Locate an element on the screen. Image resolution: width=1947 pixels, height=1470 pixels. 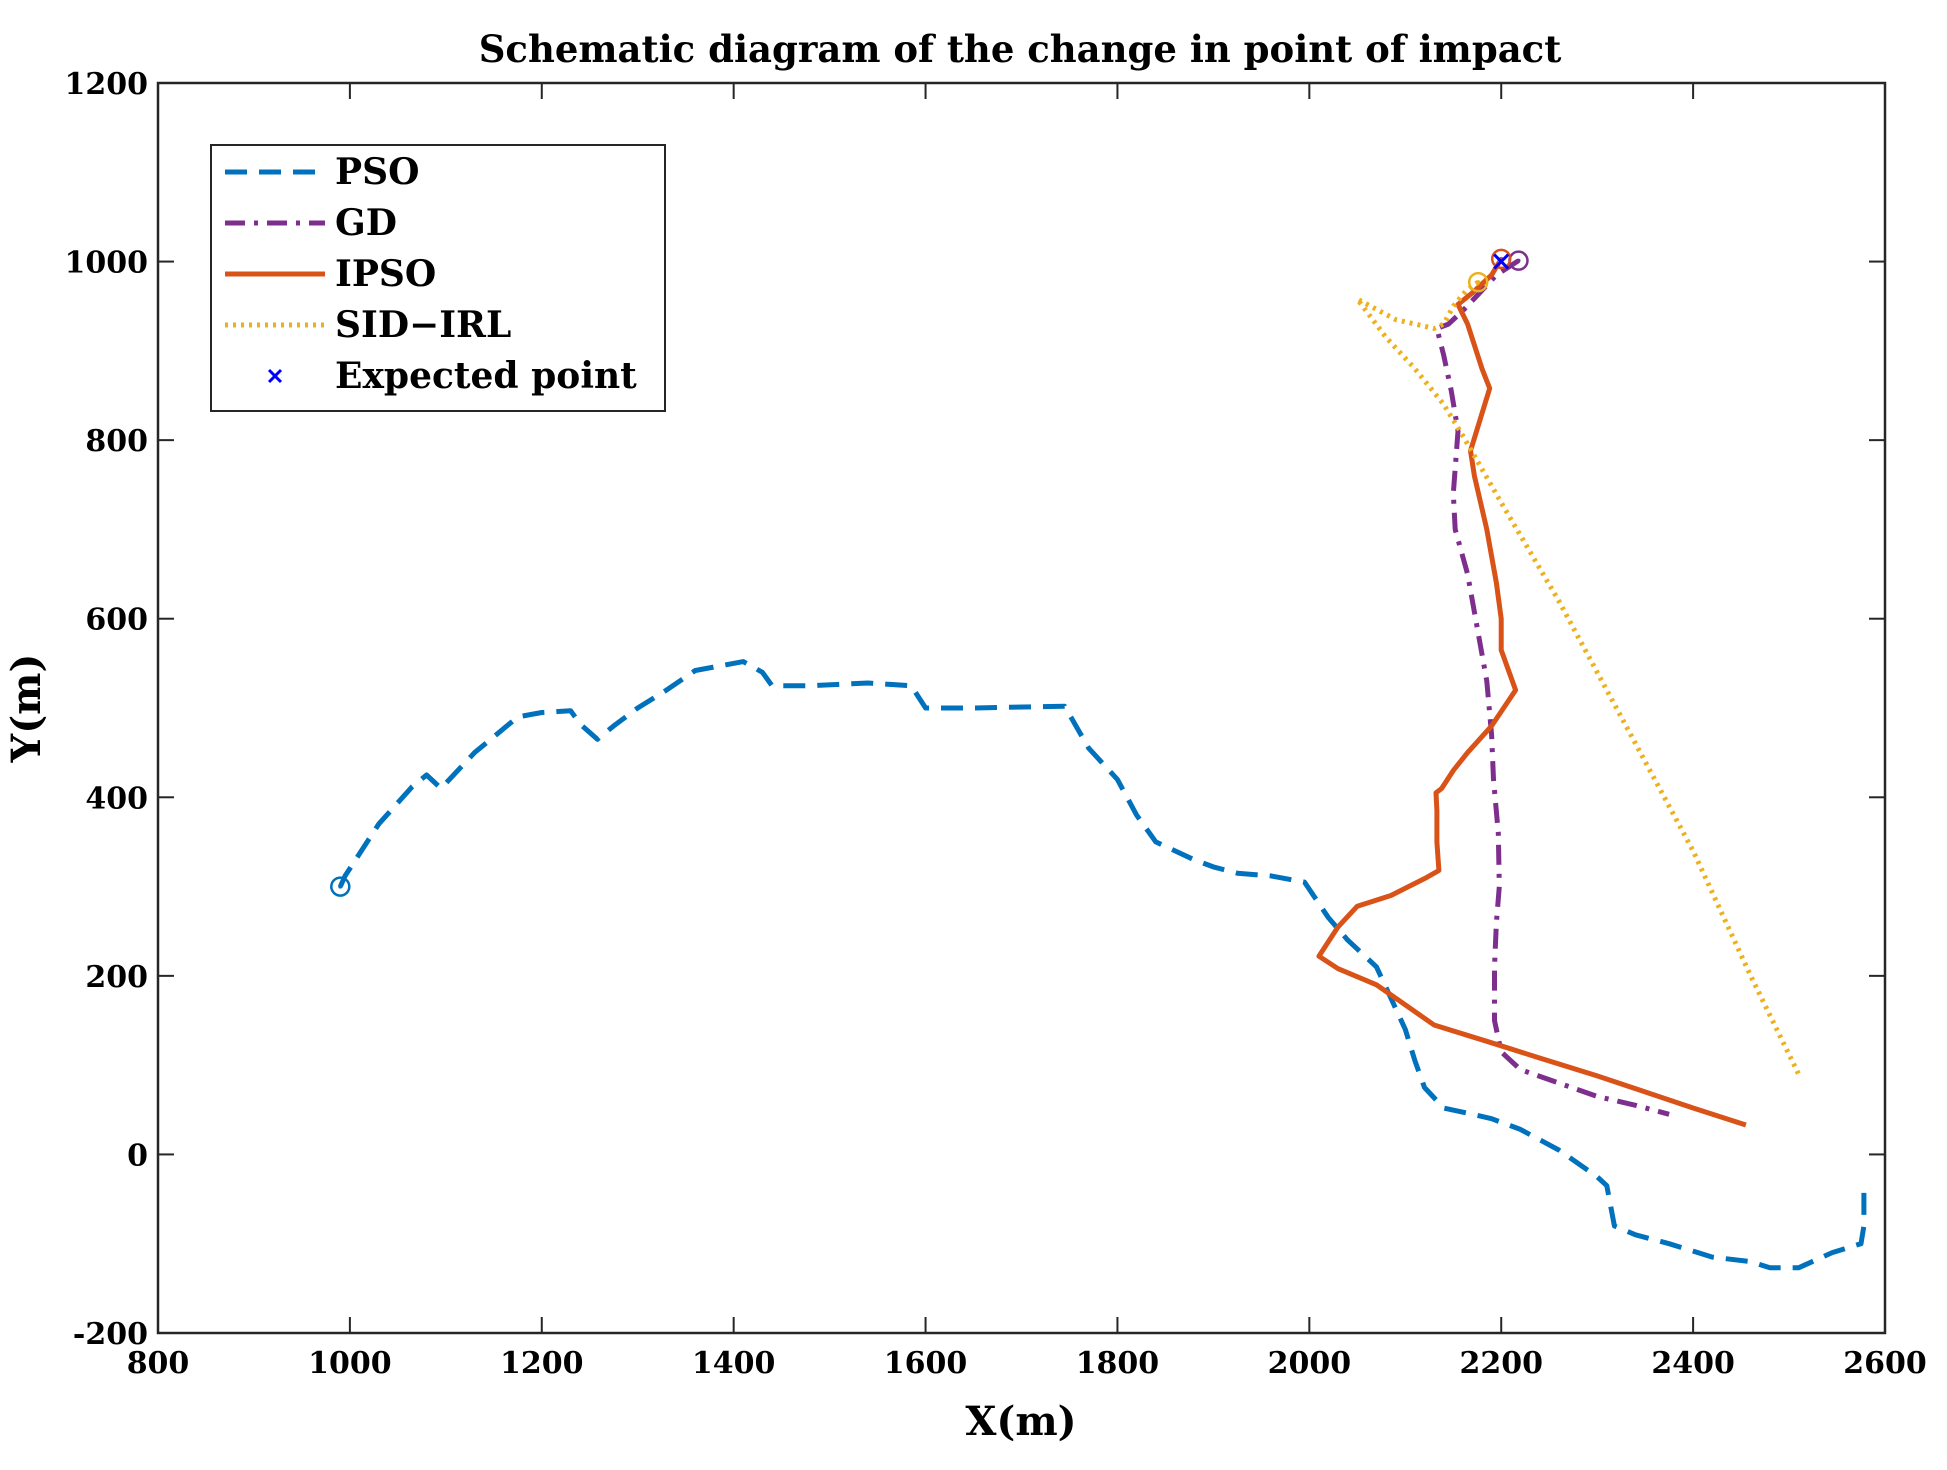
legend-box is located at coordinates (438, 278).